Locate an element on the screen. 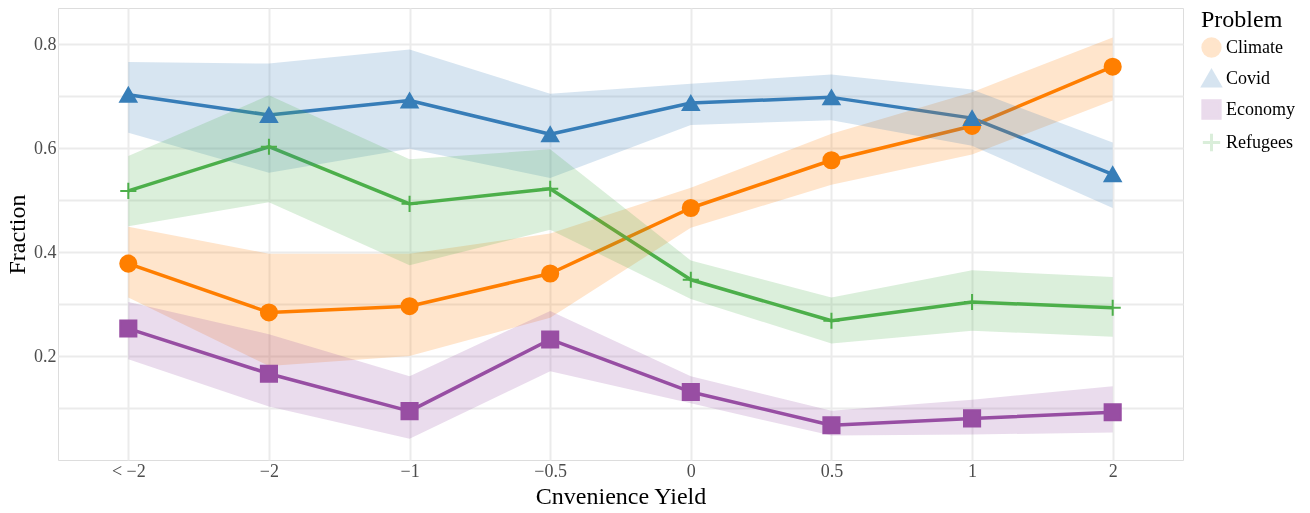  x-tick-label: 0 is located at coordinates (691, 470).